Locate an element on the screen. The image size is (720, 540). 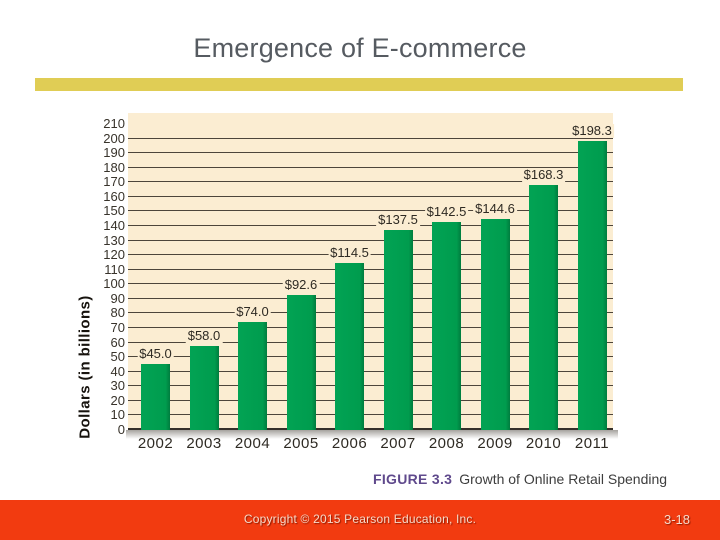
slide-title: Emergence of E-commerce is located at coordinates (360, 48).